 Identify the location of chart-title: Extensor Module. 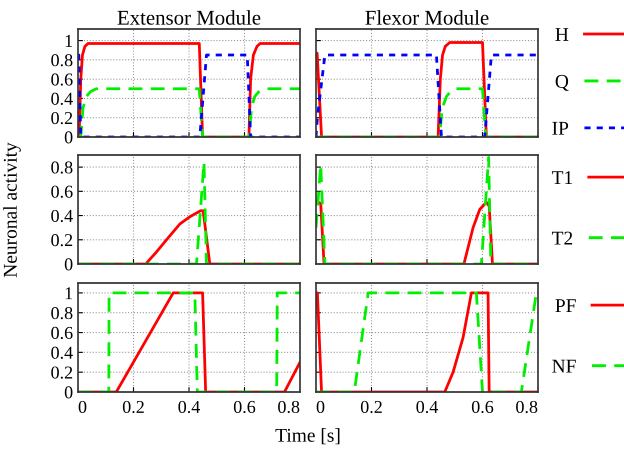
(189, 17).